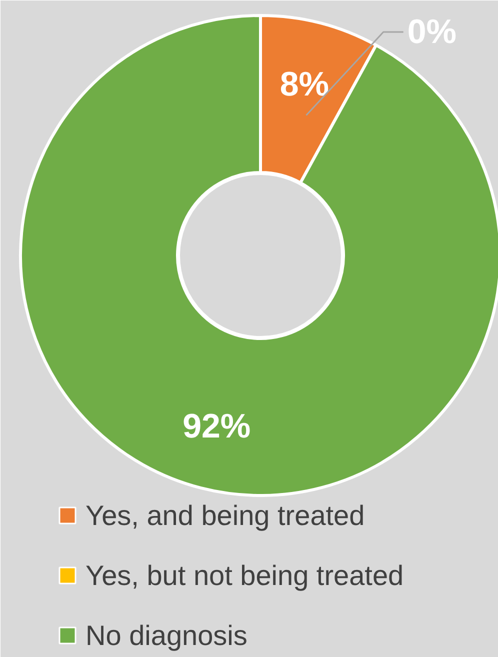 This screenshot has height=657, width=498. Describe the element at coordinates (304, 85) in the screenshot. I see `data-label: 8%` at that location.